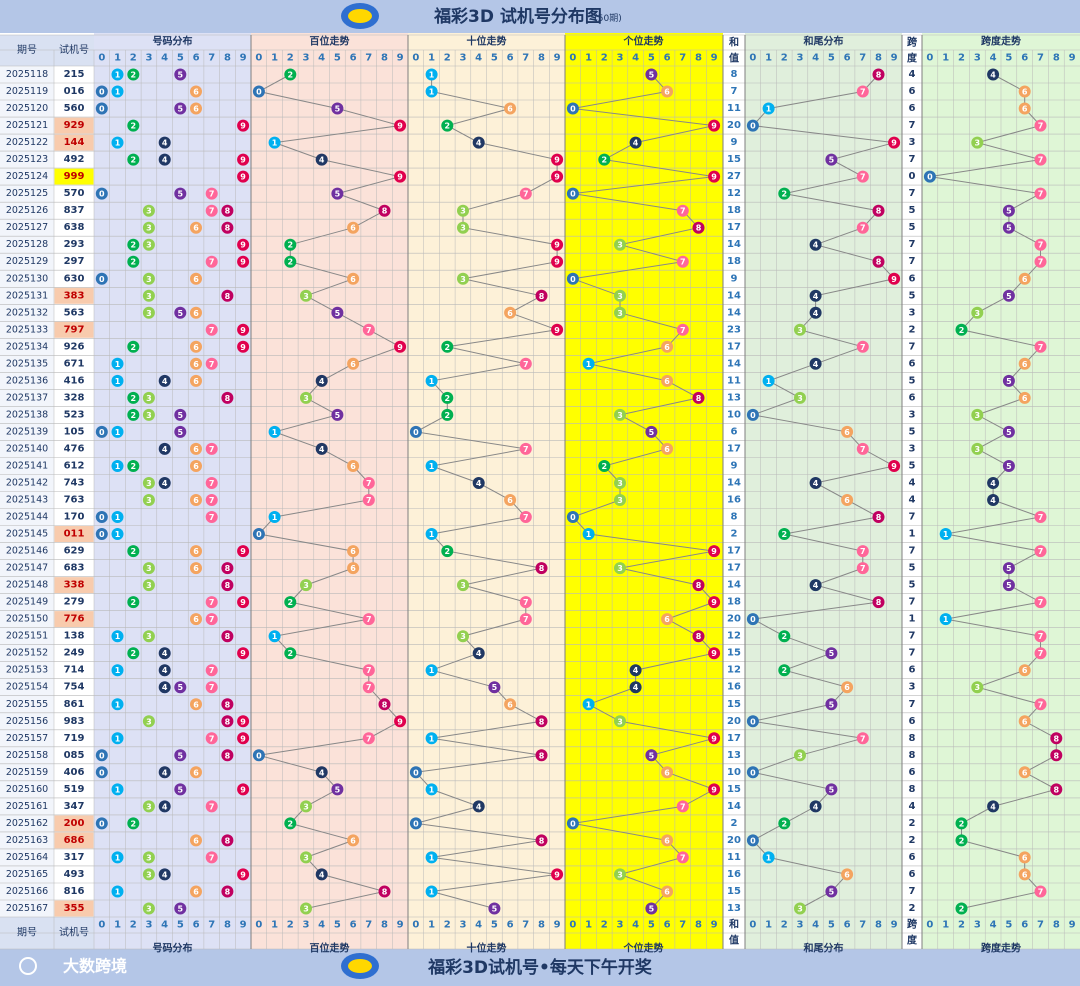 This screenshot has width=1080, height=986. Describe the element at coordinates (510, 58) in the screenshot. I see `top-digit-label: 6` at that location.